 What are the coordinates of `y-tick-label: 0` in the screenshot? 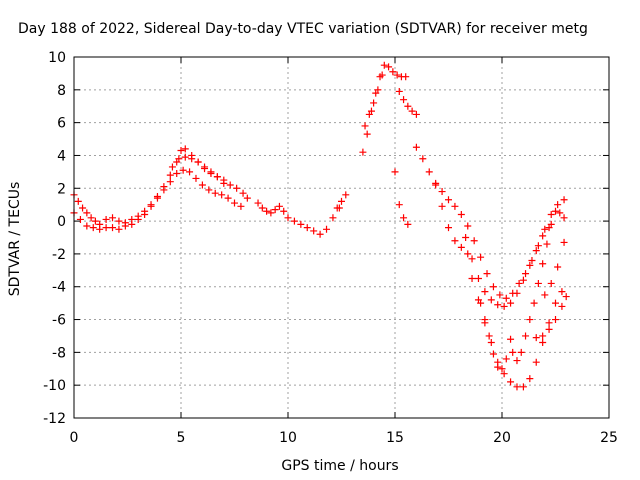 It's located at (61, 222).